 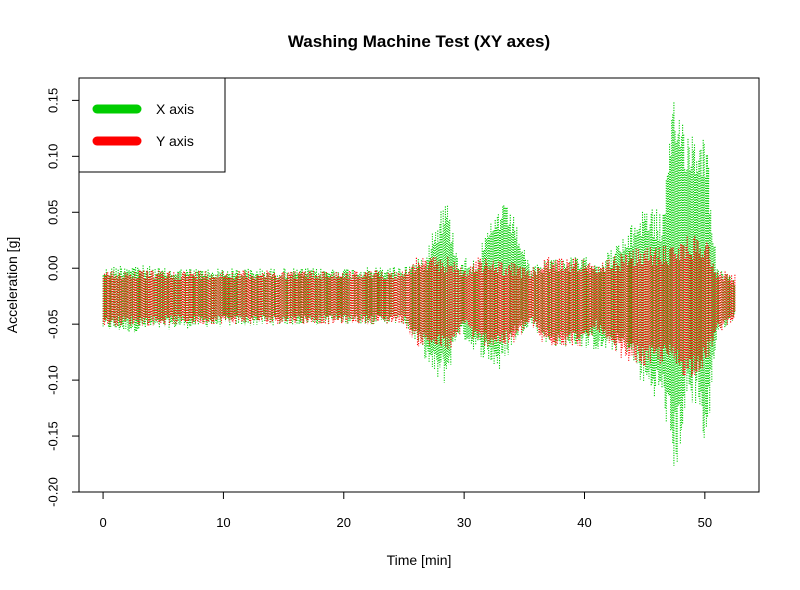 I want to click on legend: X axis Y axis, so click(x=152, y=125).